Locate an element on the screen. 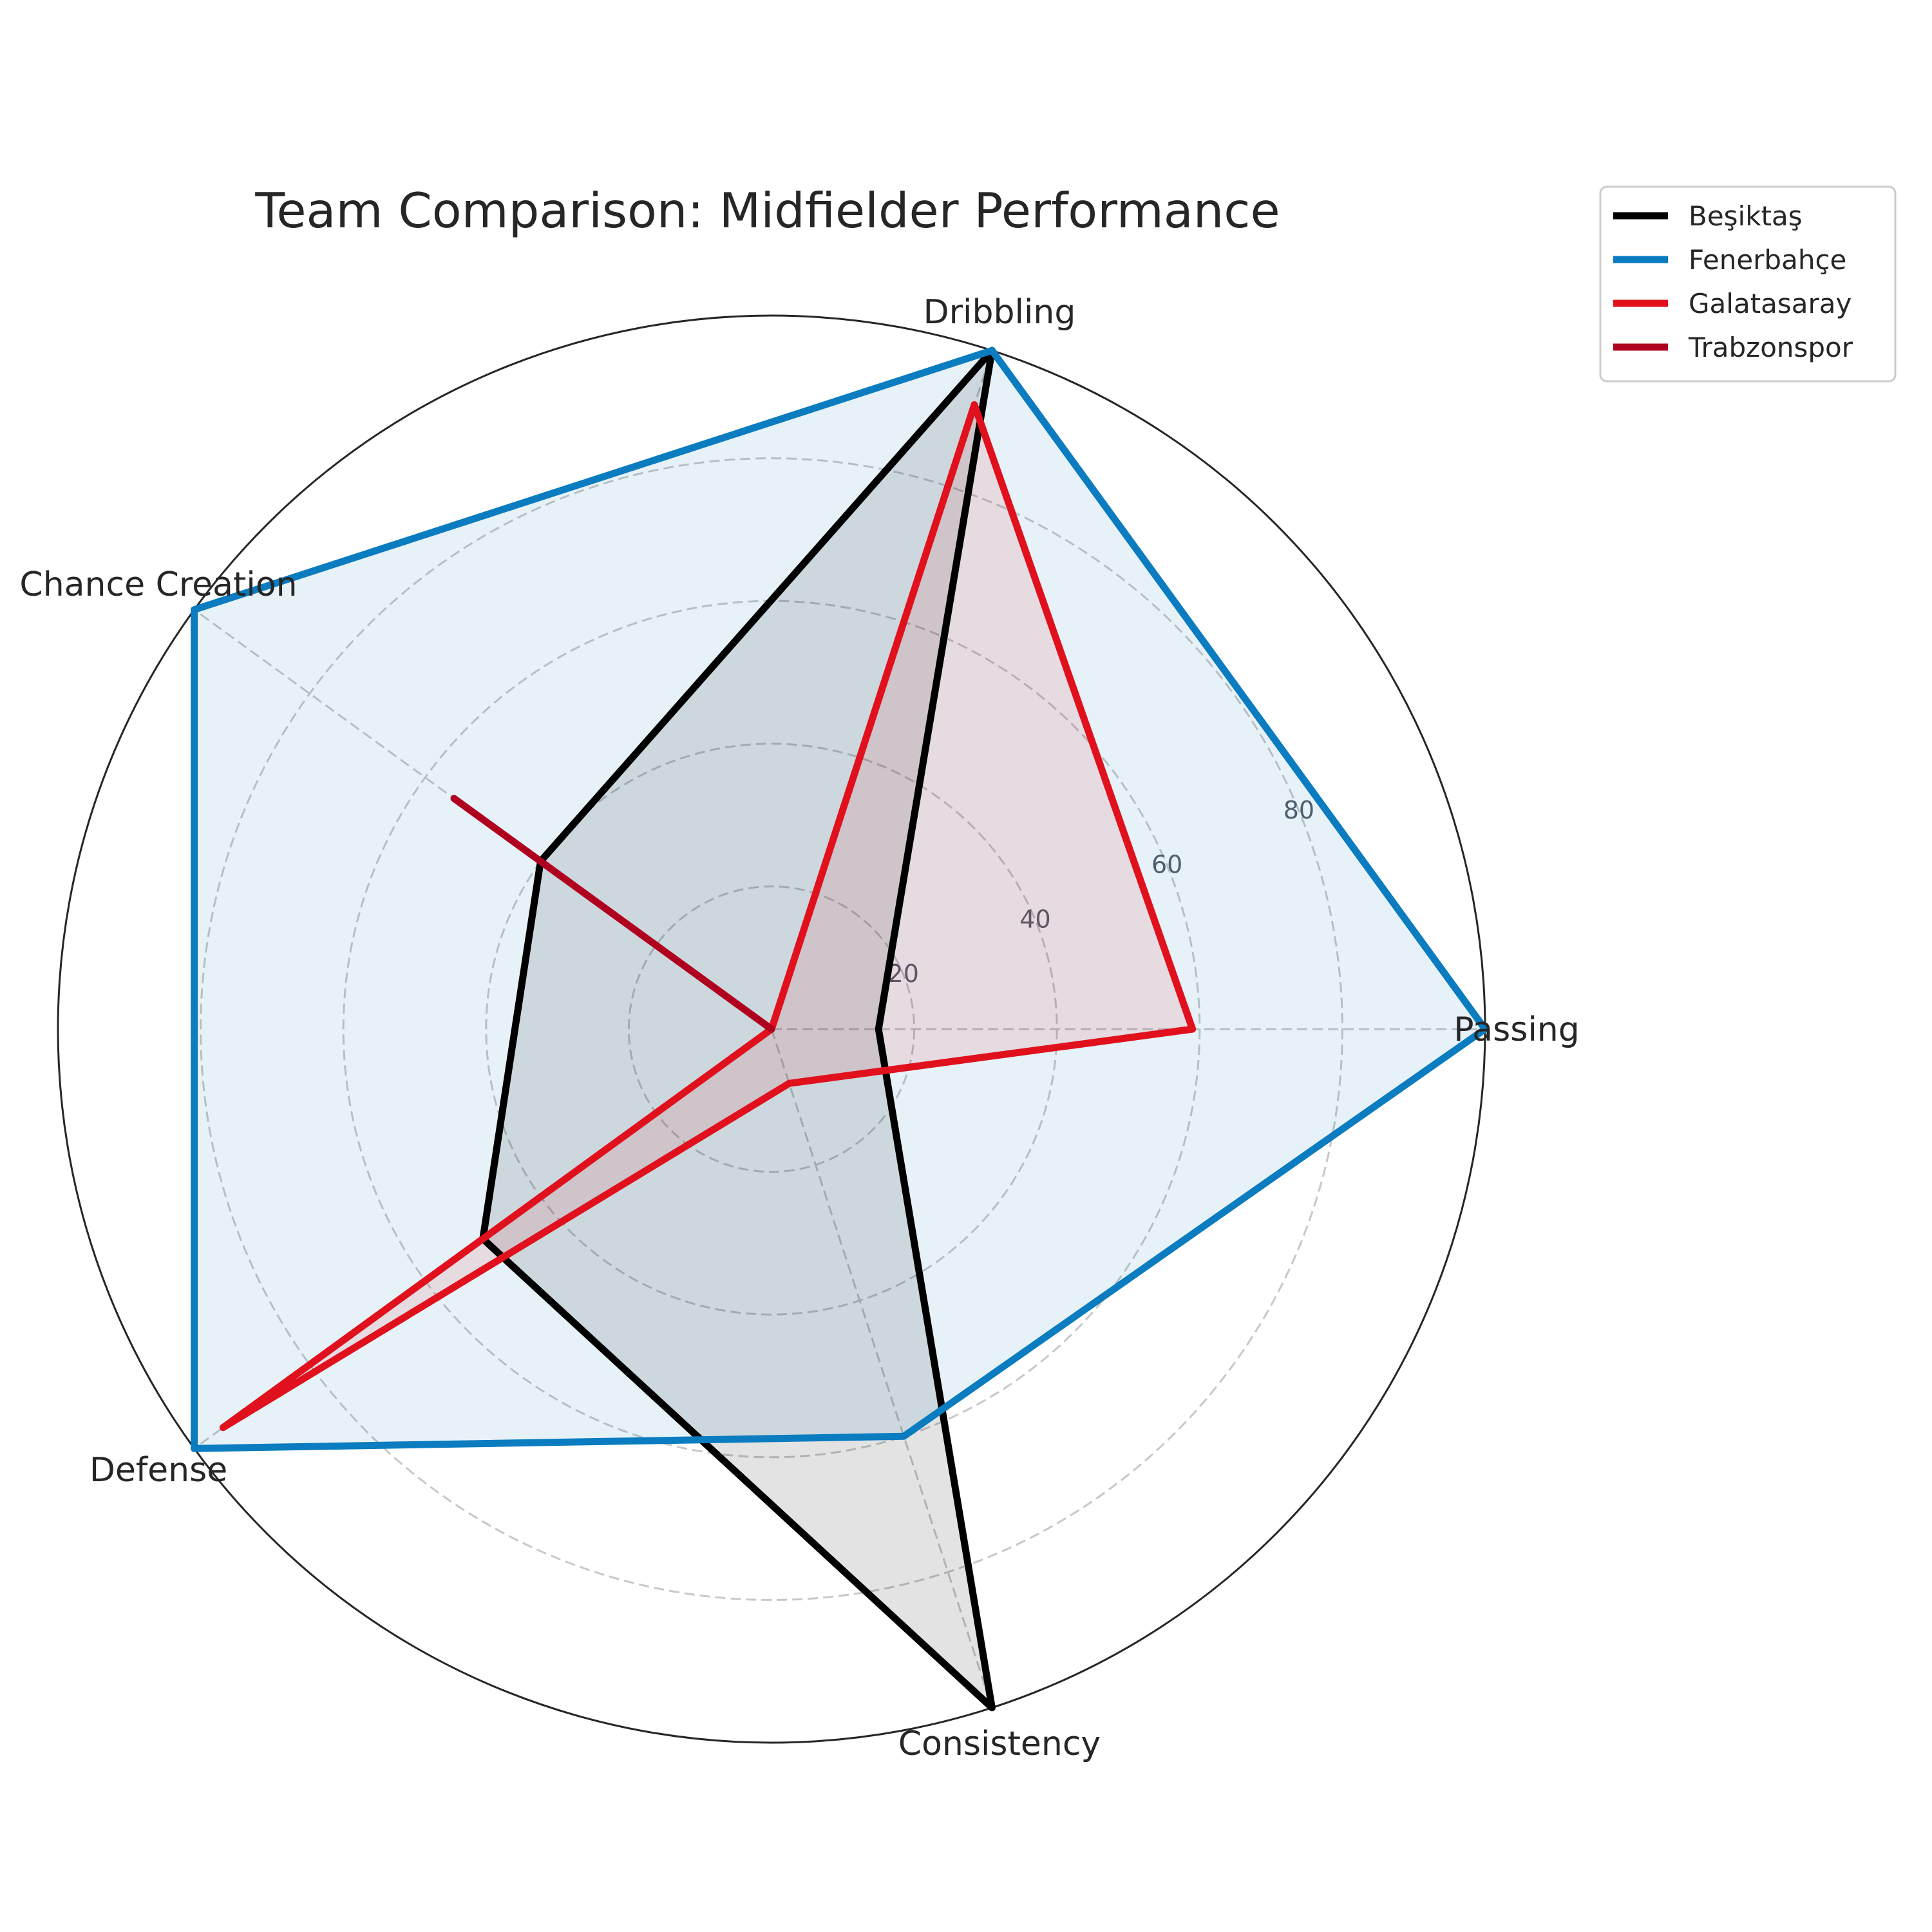  axis-label-consistency: Consistency is located at coordinates (1000, 1744).